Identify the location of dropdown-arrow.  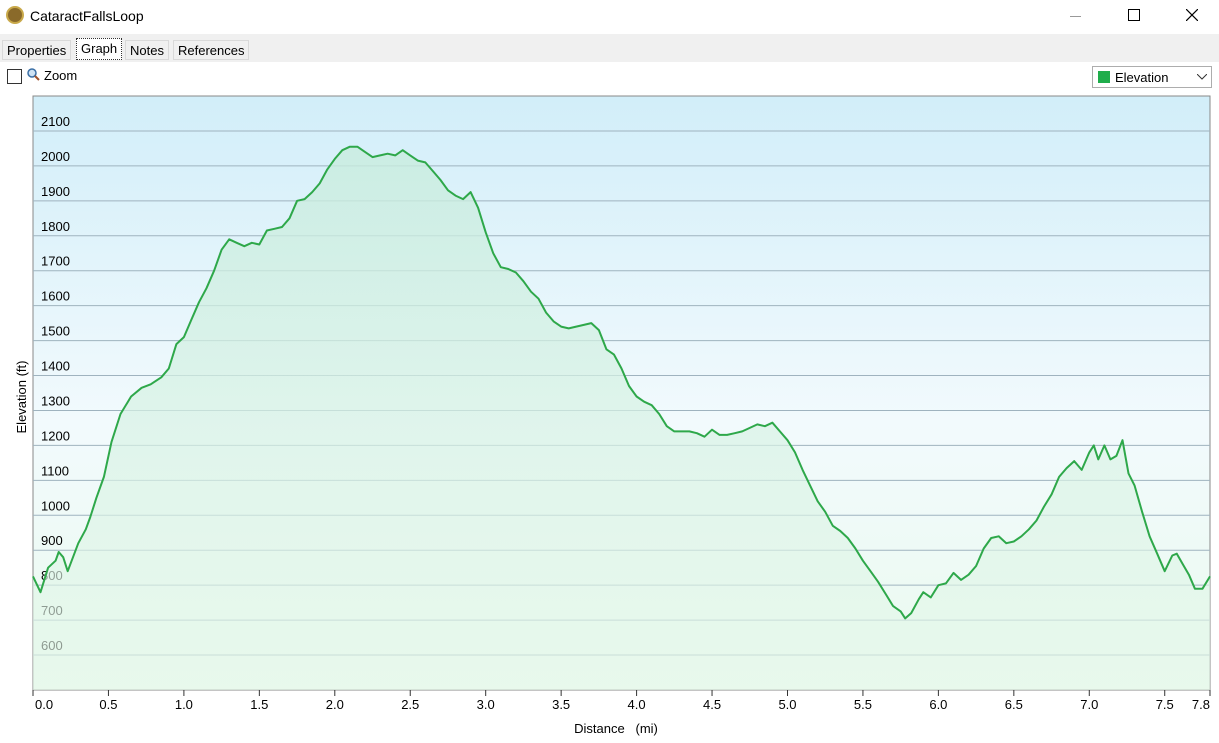
(1202, 77).